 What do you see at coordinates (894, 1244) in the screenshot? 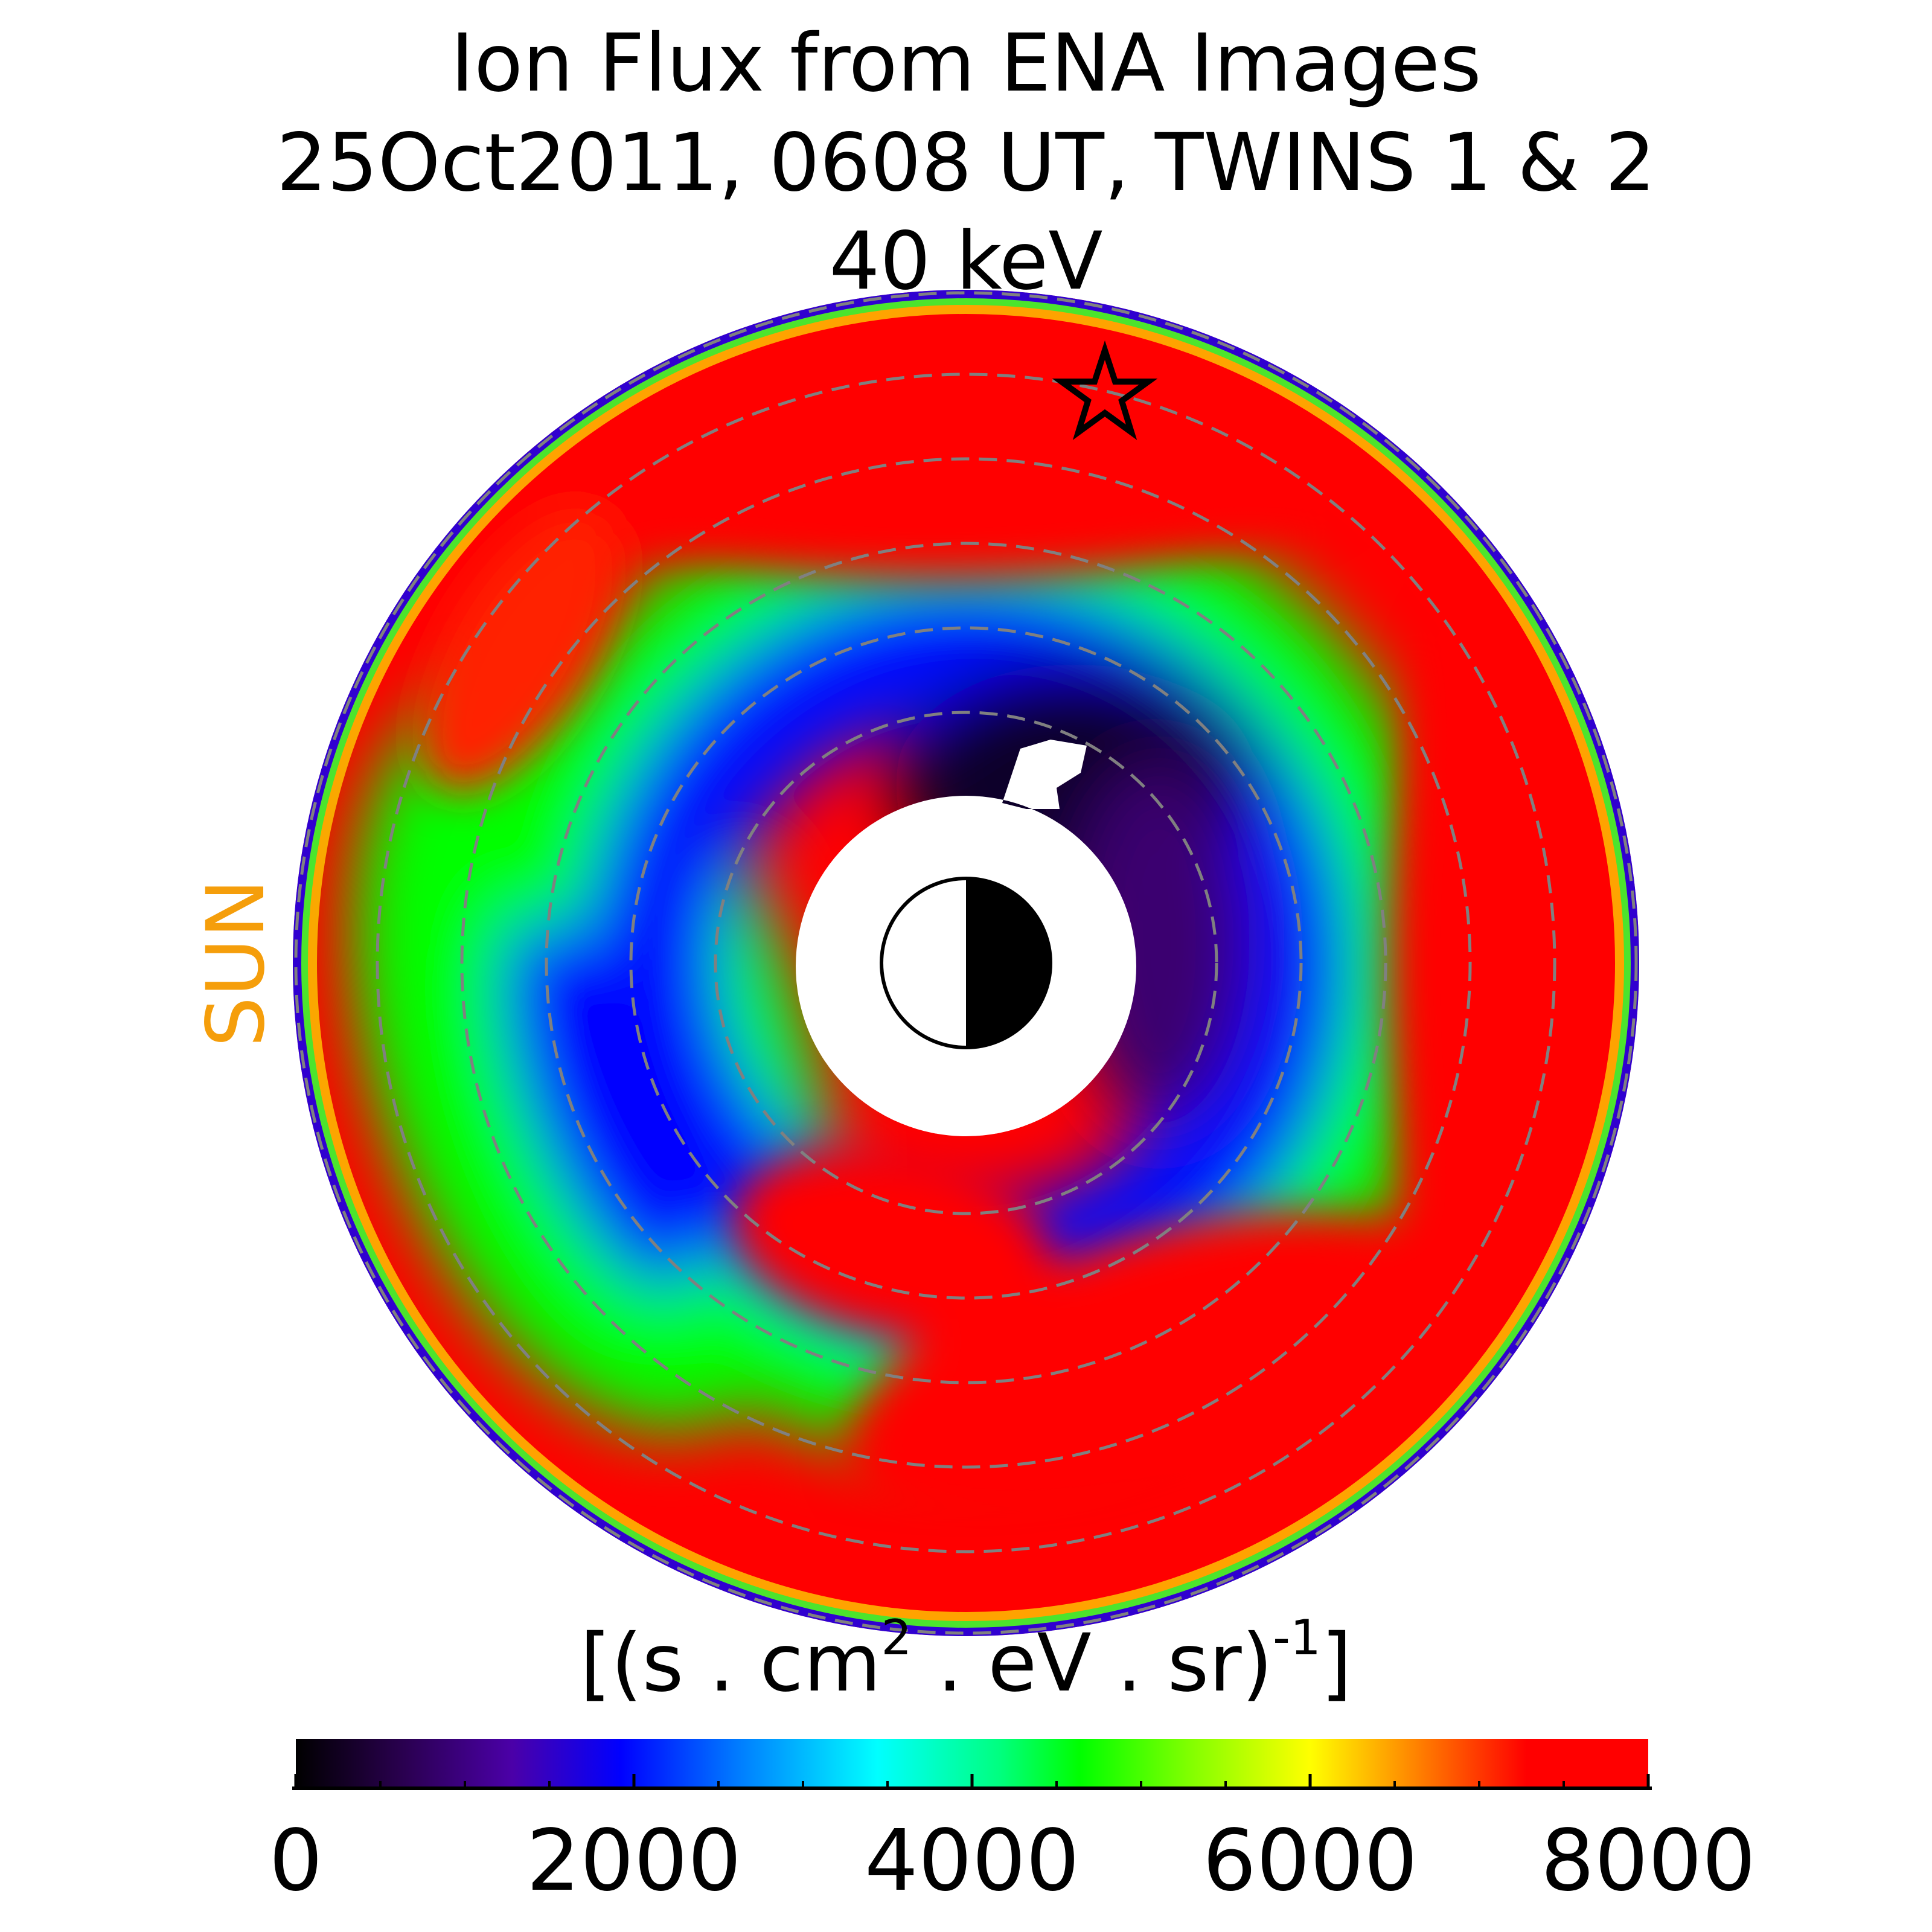
I see `heatmap-blob-red-south` at bounding box center [894, 1244].